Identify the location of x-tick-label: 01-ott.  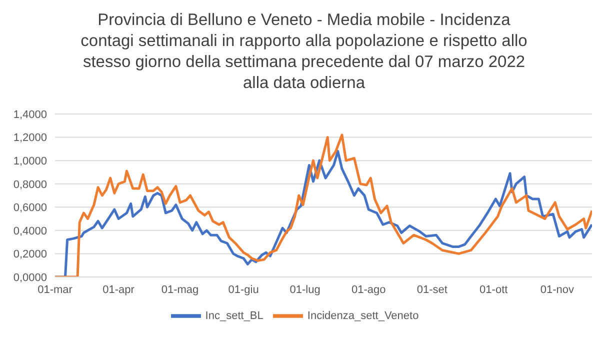
(494, 290).